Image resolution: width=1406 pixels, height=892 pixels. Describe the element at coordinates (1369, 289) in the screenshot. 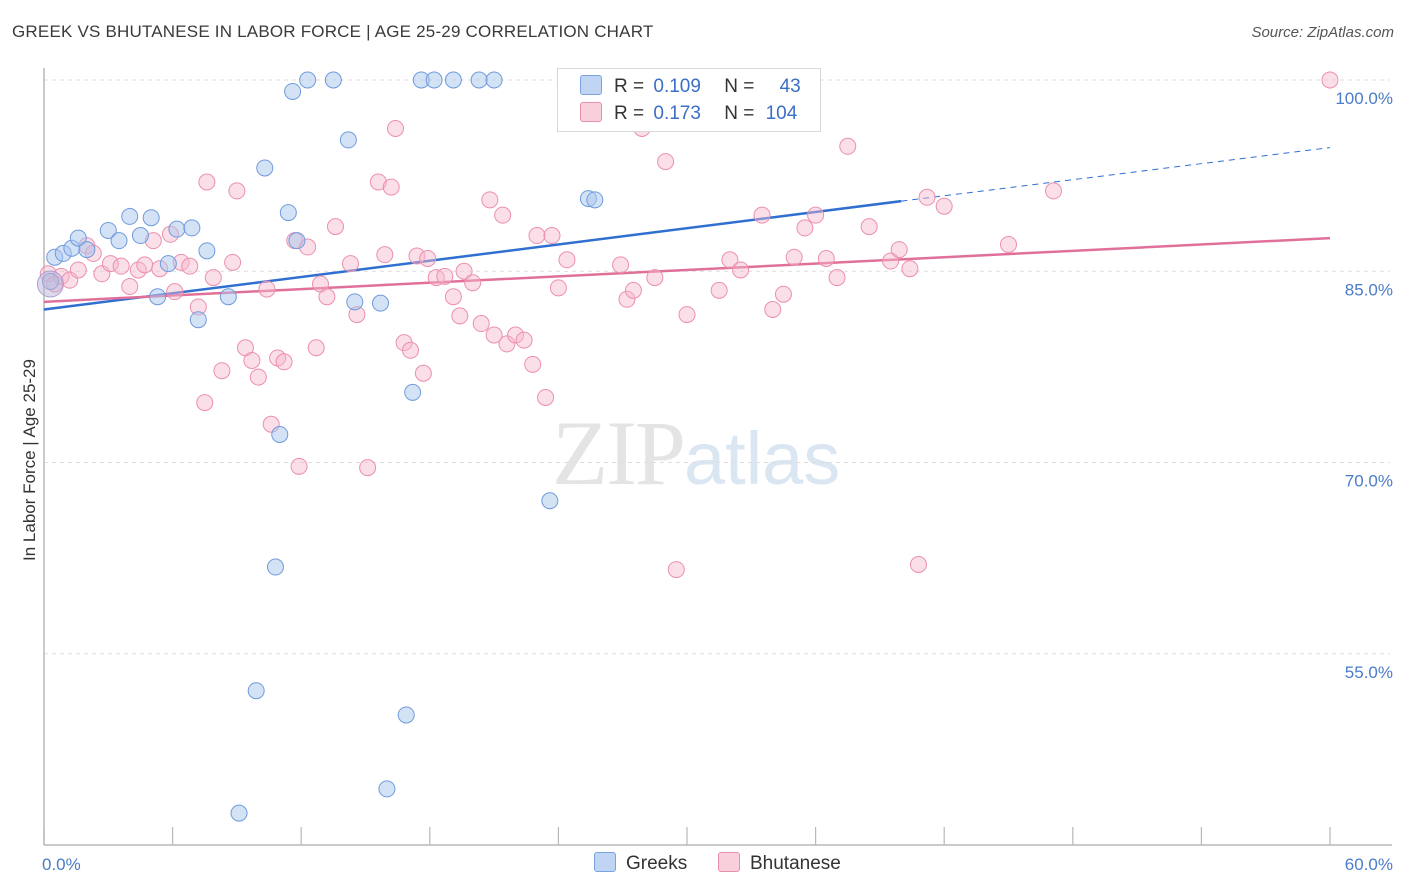

I see `y-tick-label: 85.0%` at that location.